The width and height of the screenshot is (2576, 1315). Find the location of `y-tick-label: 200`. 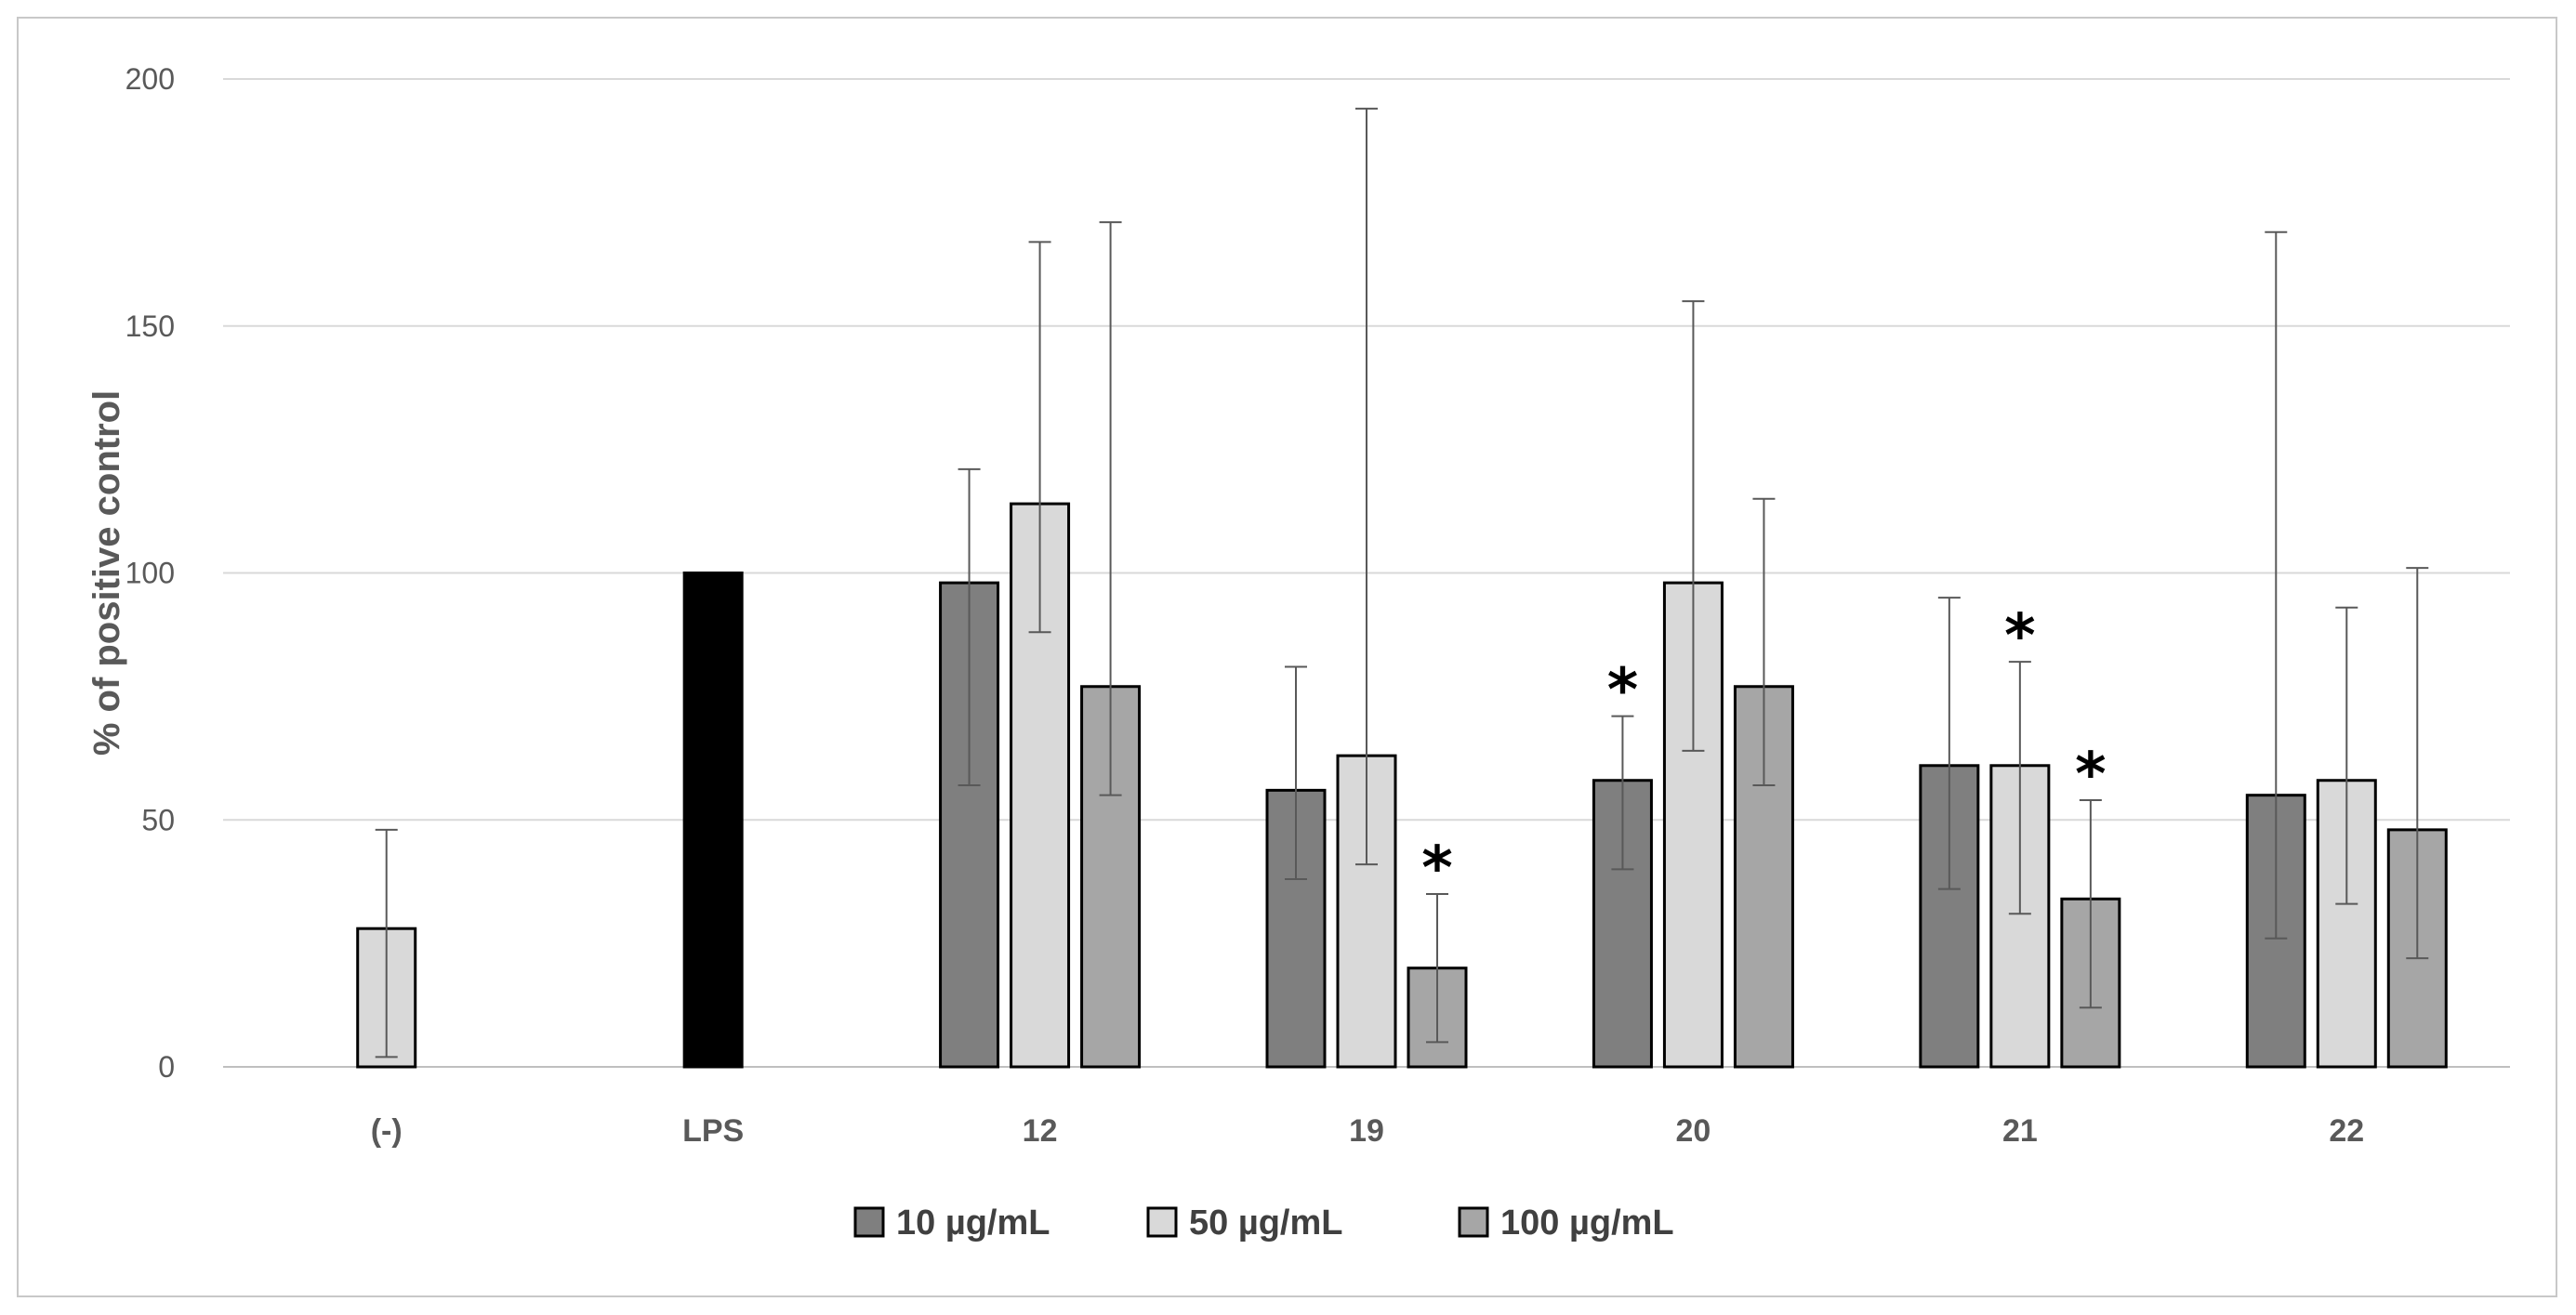

y-tick-label: 200 is located at coordinates (150, 79).